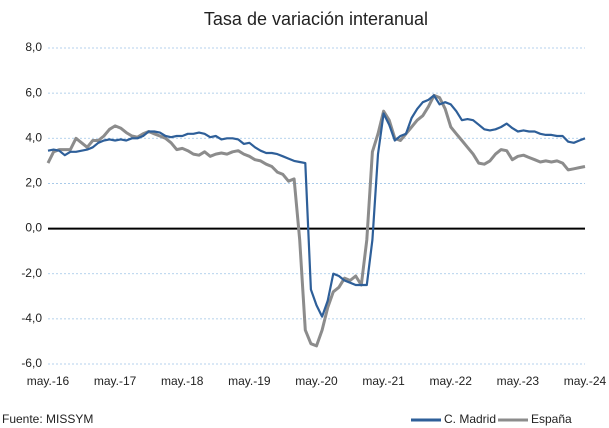 The height and width of the screenshot is (428, 609). Describe the element at coordinates (48, 381) in the screenshot. I see `x-tick-label: may.-16` at that location.